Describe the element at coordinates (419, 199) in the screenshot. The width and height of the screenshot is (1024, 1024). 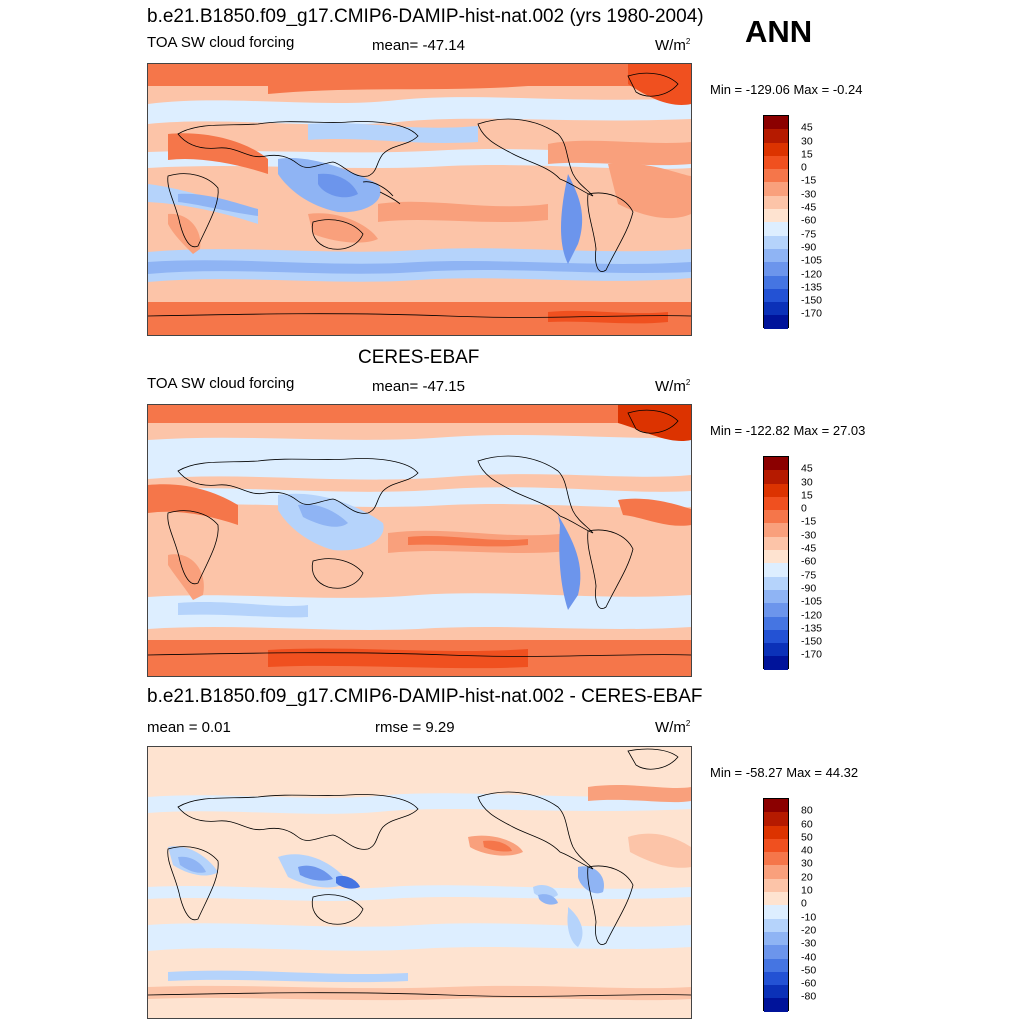
I see `map-model` at that location.